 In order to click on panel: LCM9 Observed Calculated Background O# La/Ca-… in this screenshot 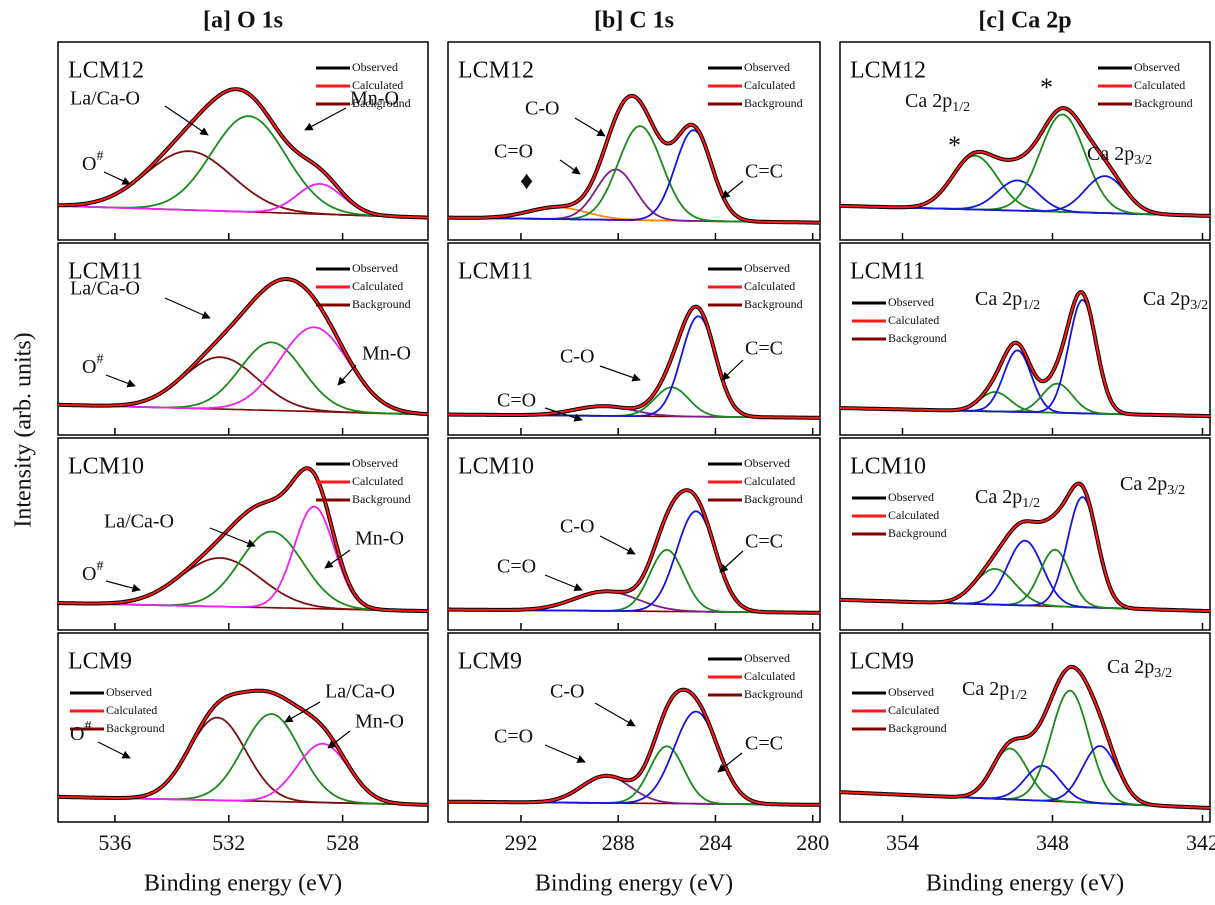, I will do `click(243, 727)`.